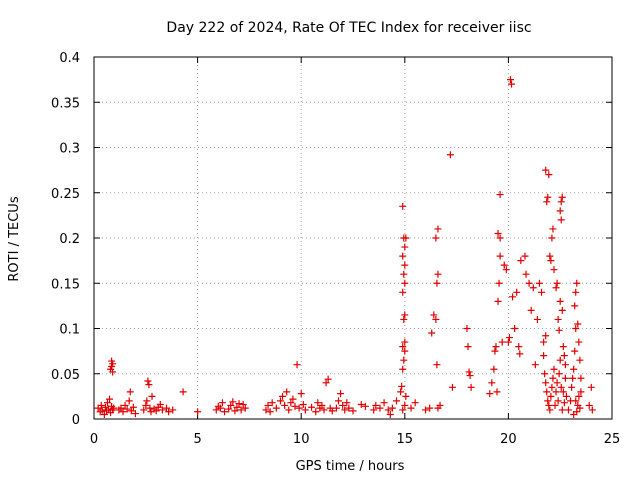  I want to click on x-tick-label: 25, so click(612, 439).